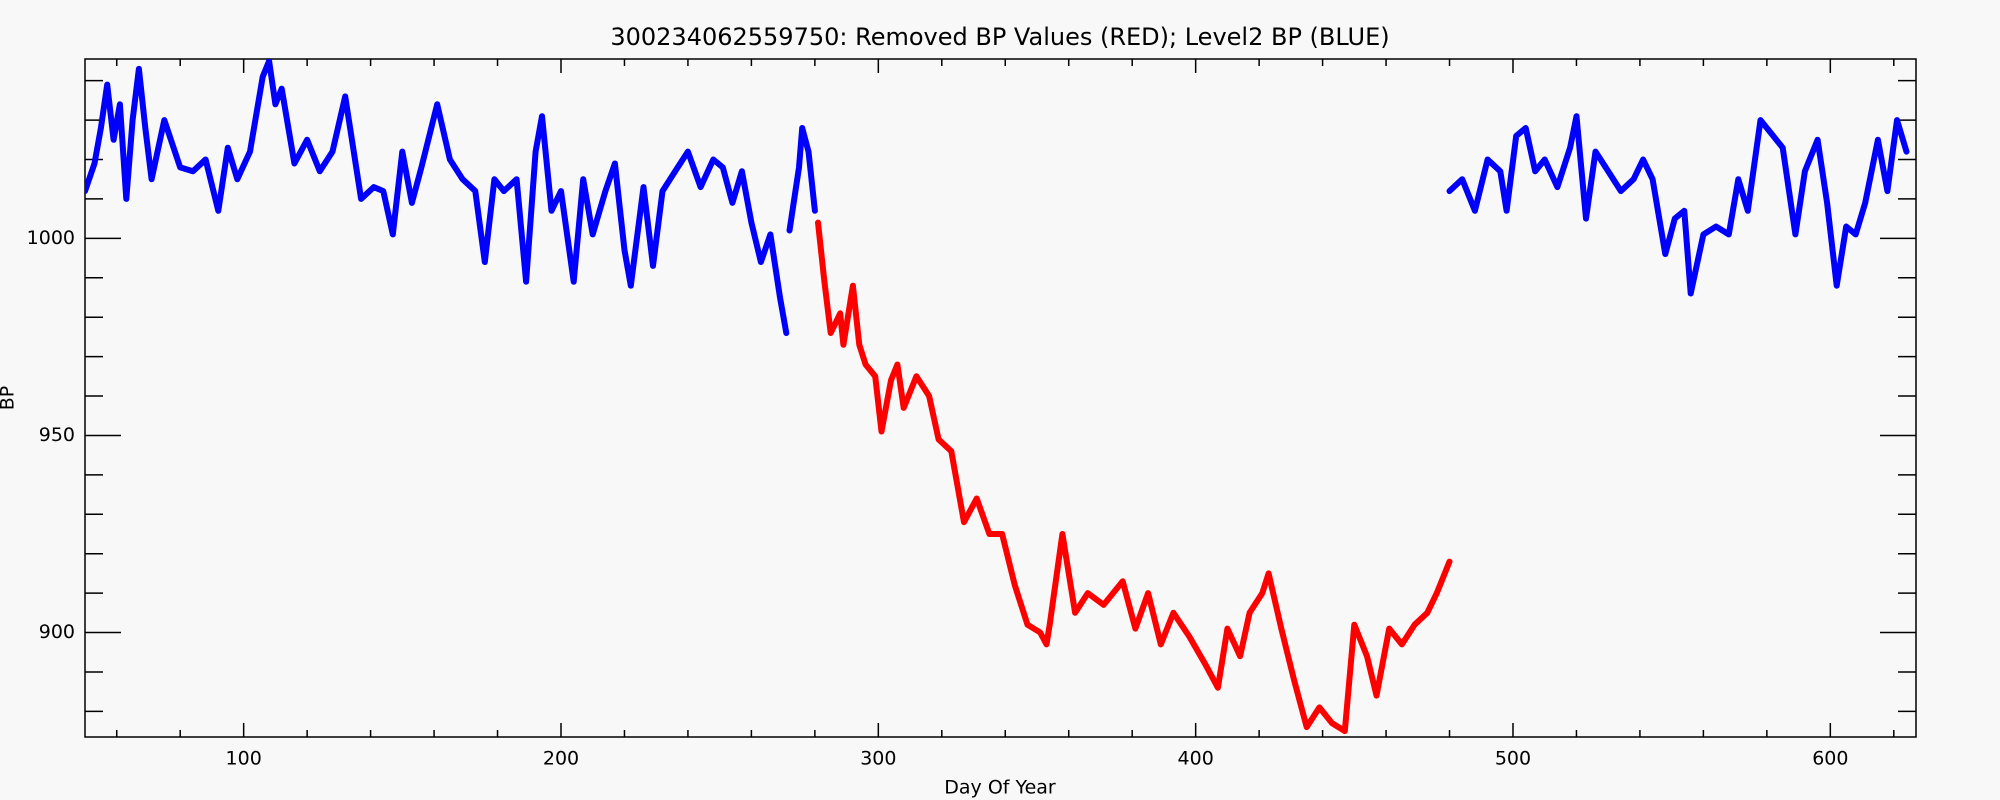 The width and height of the screenshot is (2000, 800). Describe the element at coordinates (561, 759) in the screenshot. I see `x-tick-label: 200` at that location.